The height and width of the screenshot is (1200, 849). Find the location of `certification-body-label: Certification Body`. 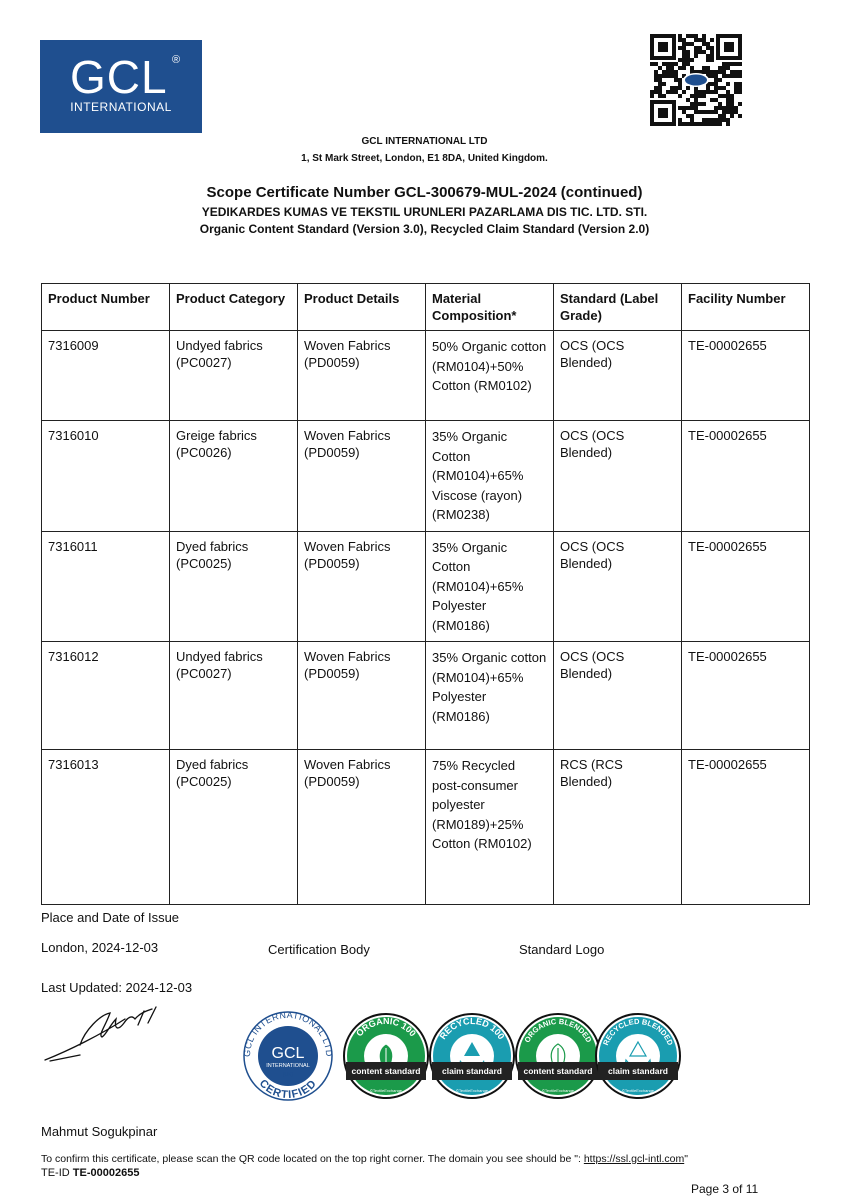

certification-body-label: Certification Body is located at coordinates (319, 949).